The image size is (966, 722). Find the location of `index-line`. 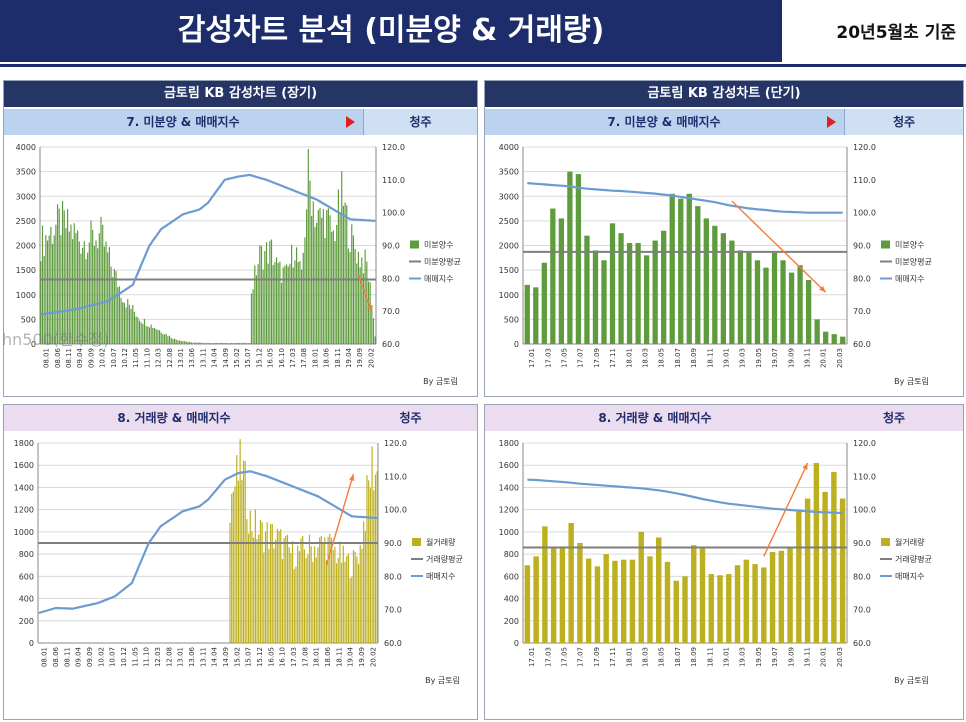

index-line is located at coordinates (684, 496).